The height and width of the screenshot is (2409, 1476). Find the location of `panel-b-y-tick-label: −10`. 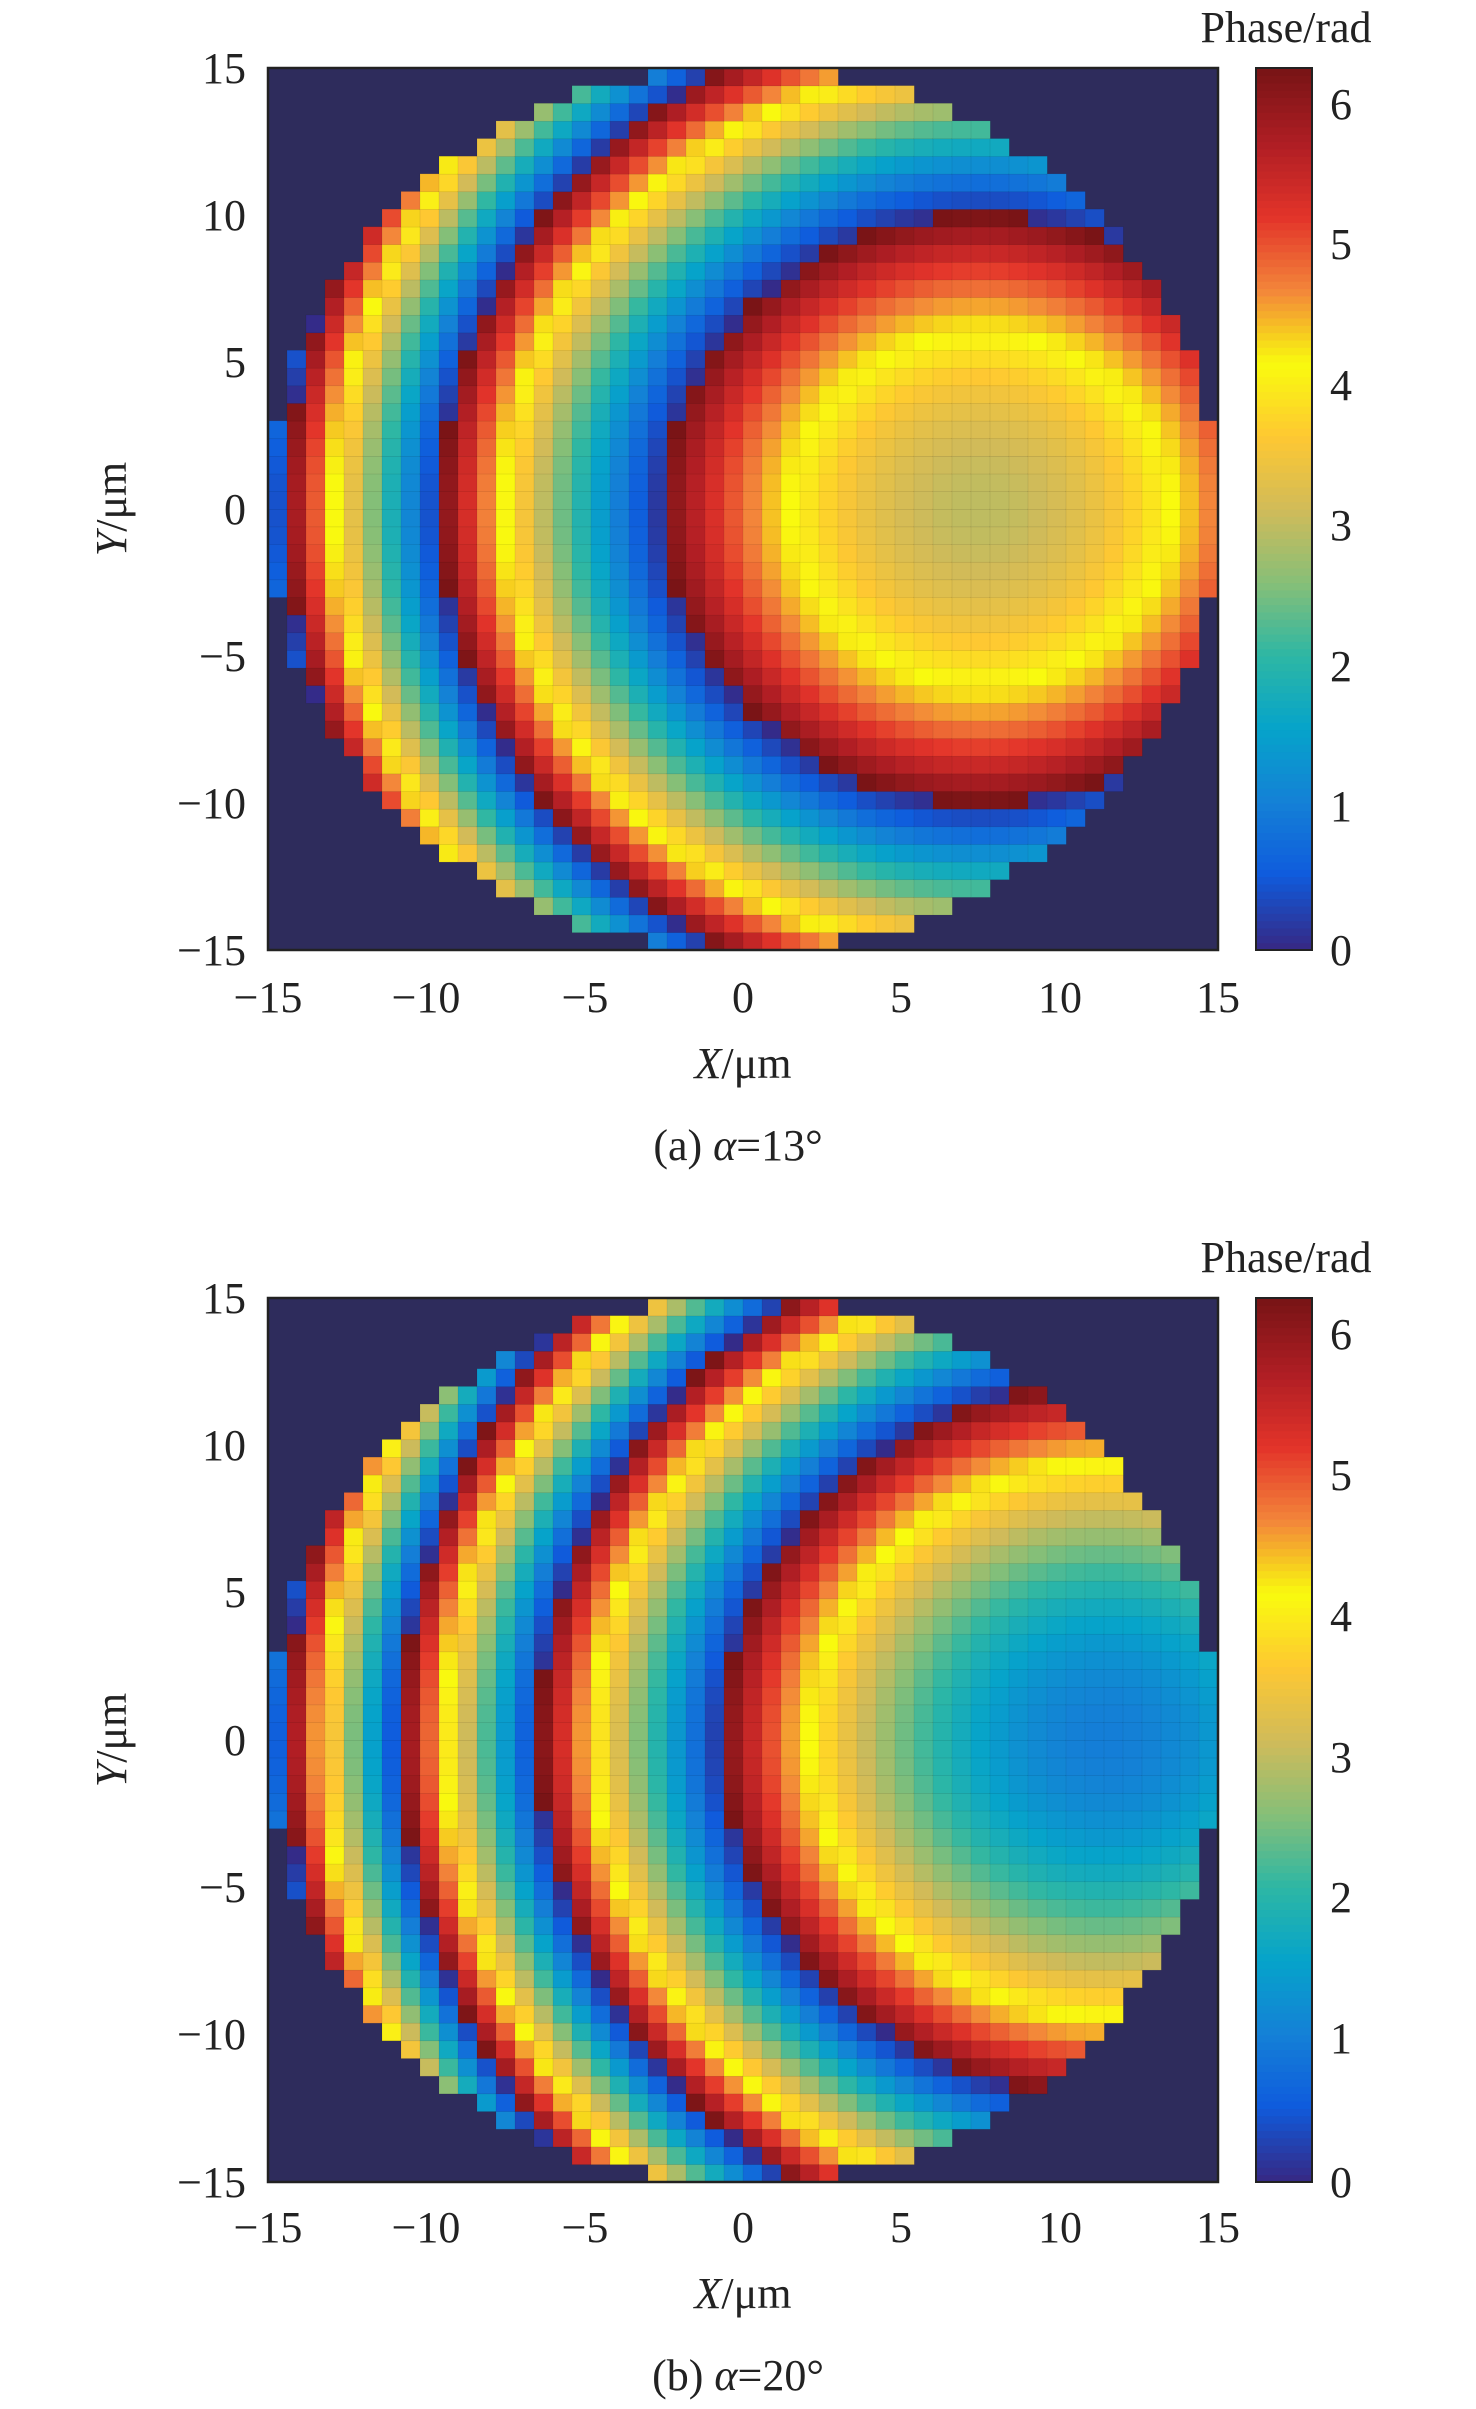

panel-b-y-tick-label: −10 is located at coordinates (211, 2034).